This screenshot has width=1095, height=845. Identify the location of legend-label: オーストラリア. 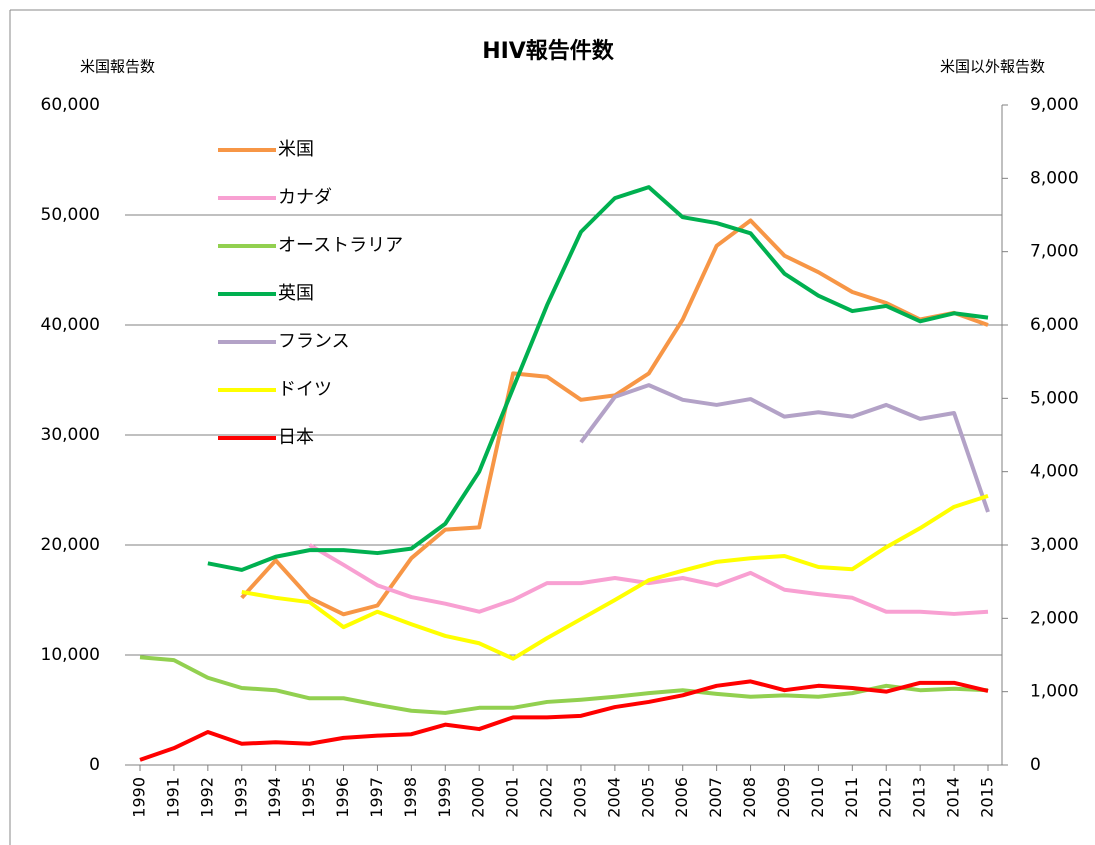
(340, 245).